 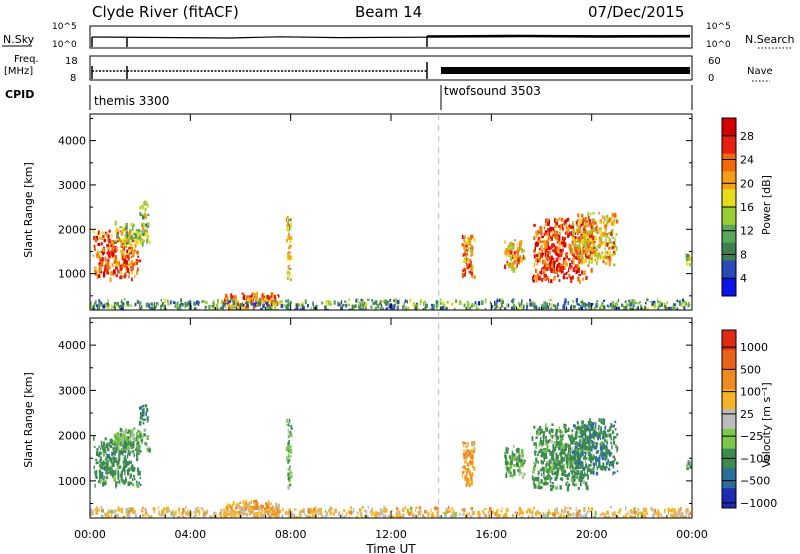 I want to click on program-1: themis 3300, so click(x=131, y=101).